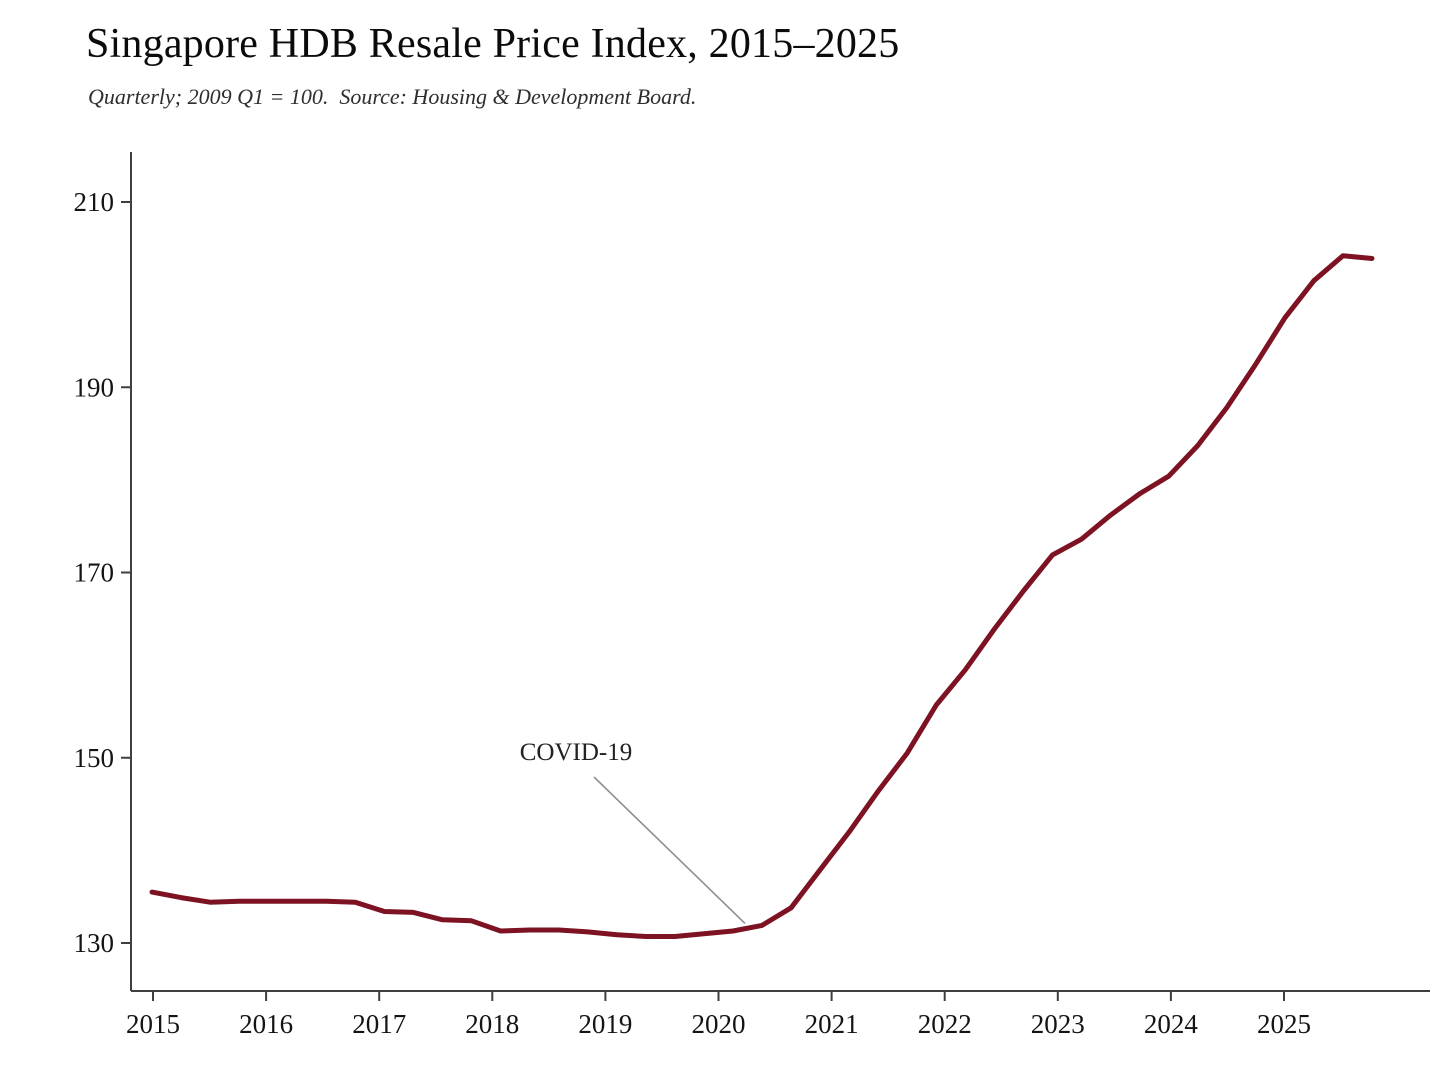  Describe the element at coordinates (94, 387) in the screenshot. I see `y-tick-label: 190` at that location.